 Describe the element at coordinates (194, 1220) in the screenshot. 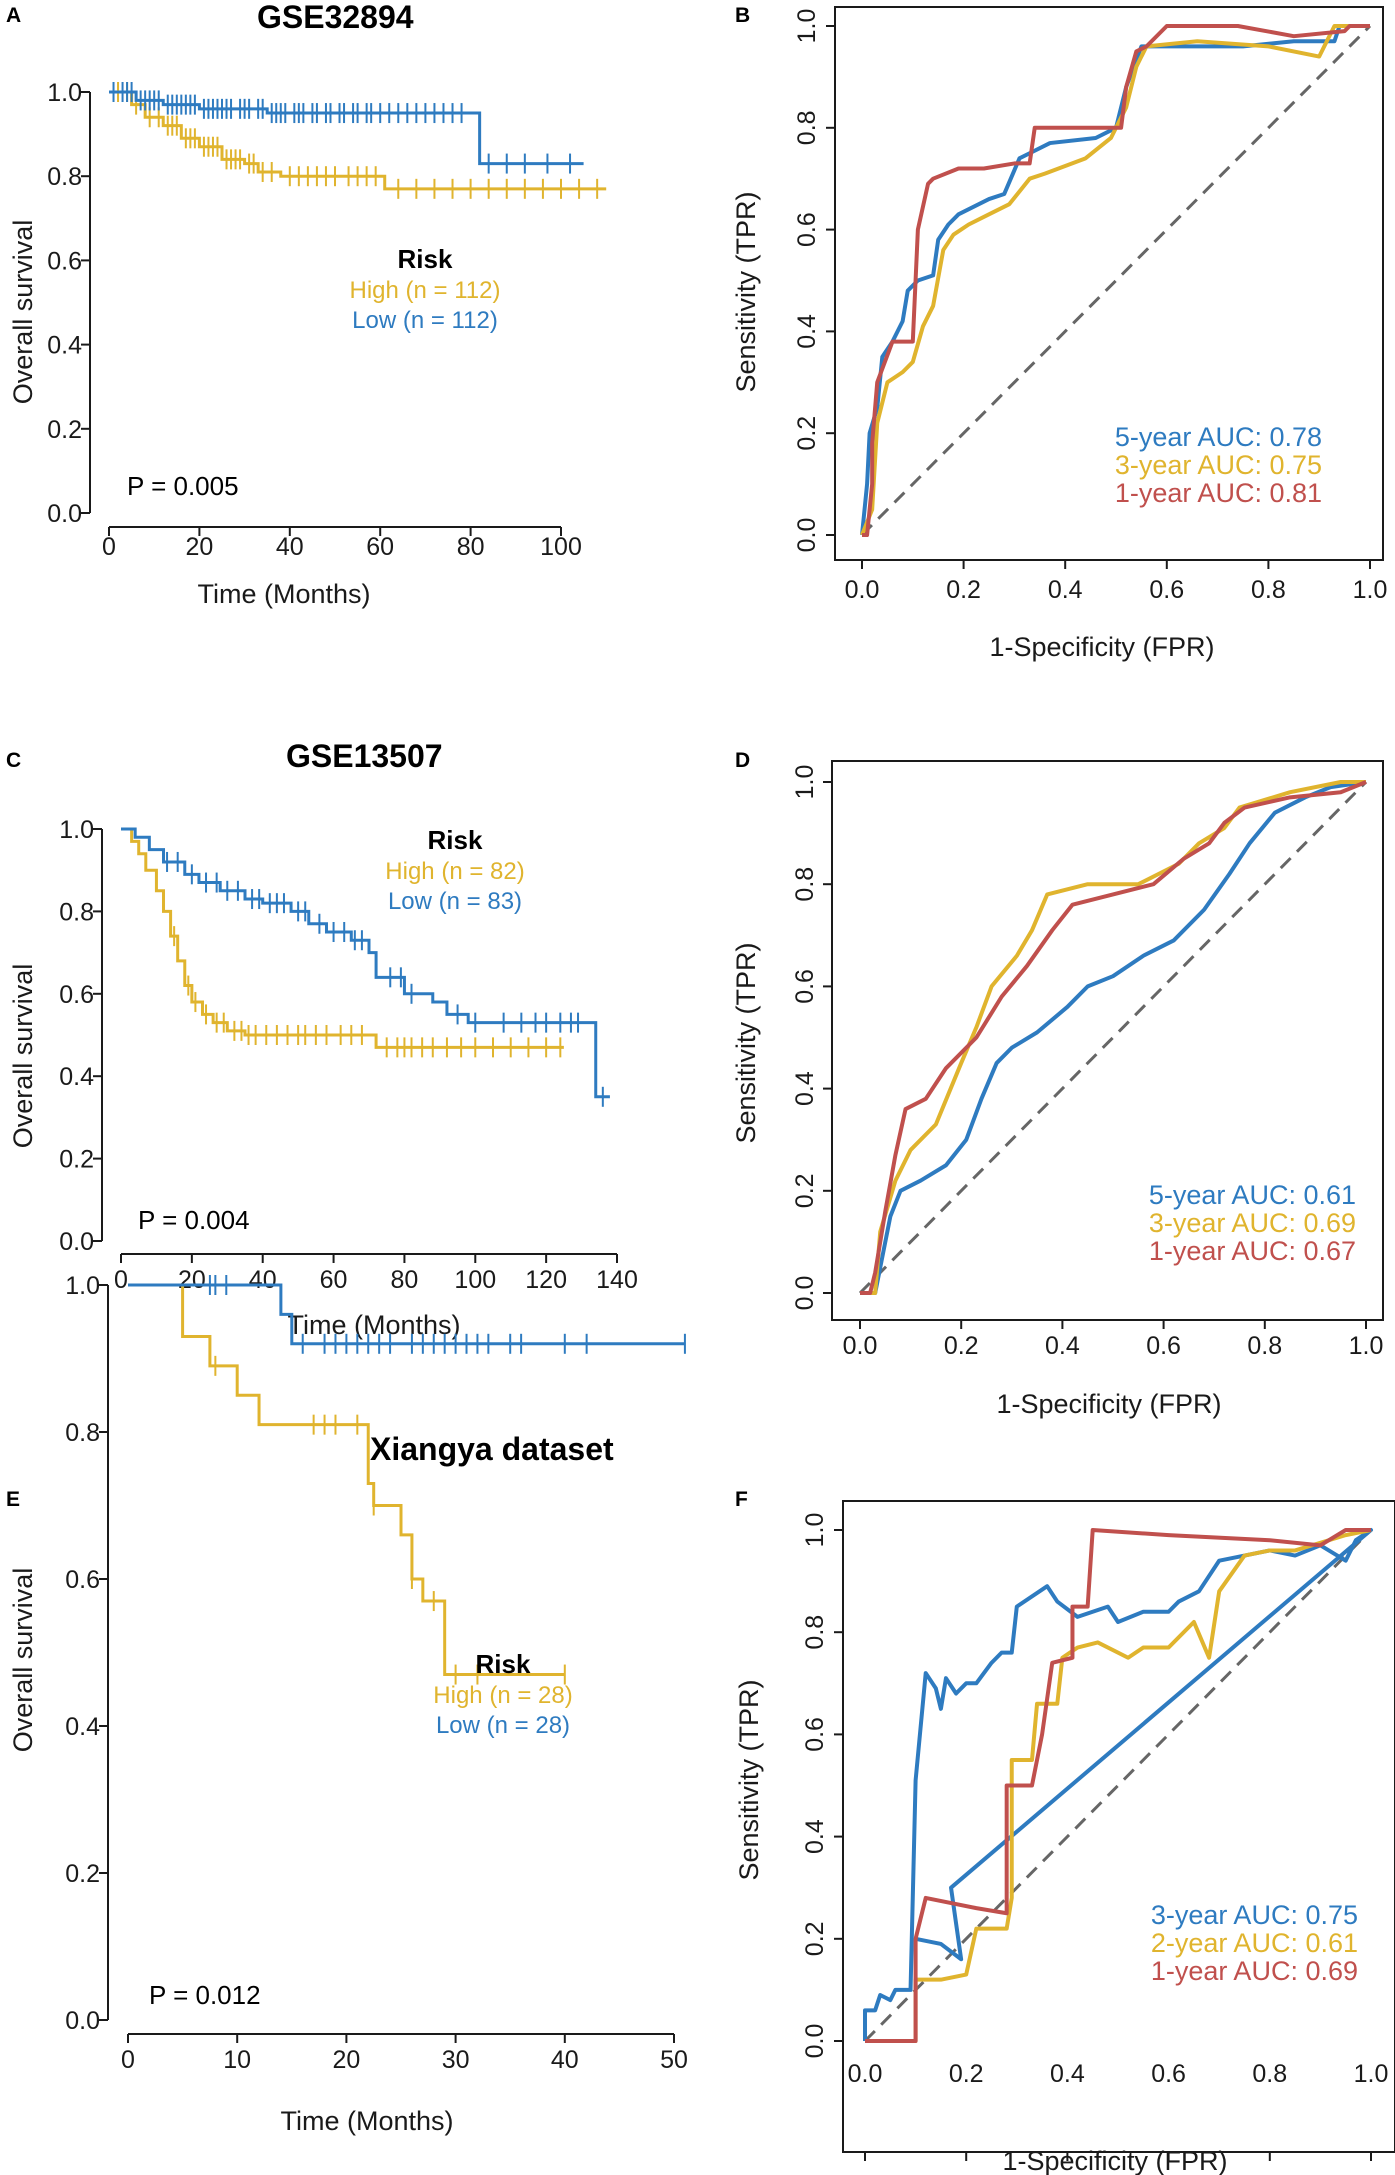

I see `p-value: P = 0.004` at that location.